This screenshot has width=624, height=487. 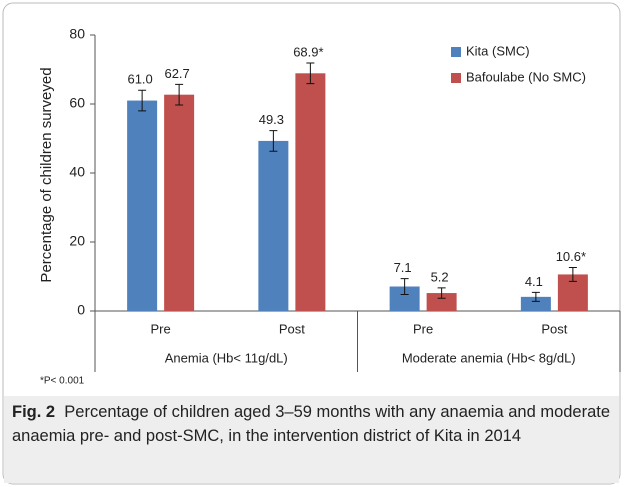 I want to click on y-tick-label: 20, so click(x=77, y=241).